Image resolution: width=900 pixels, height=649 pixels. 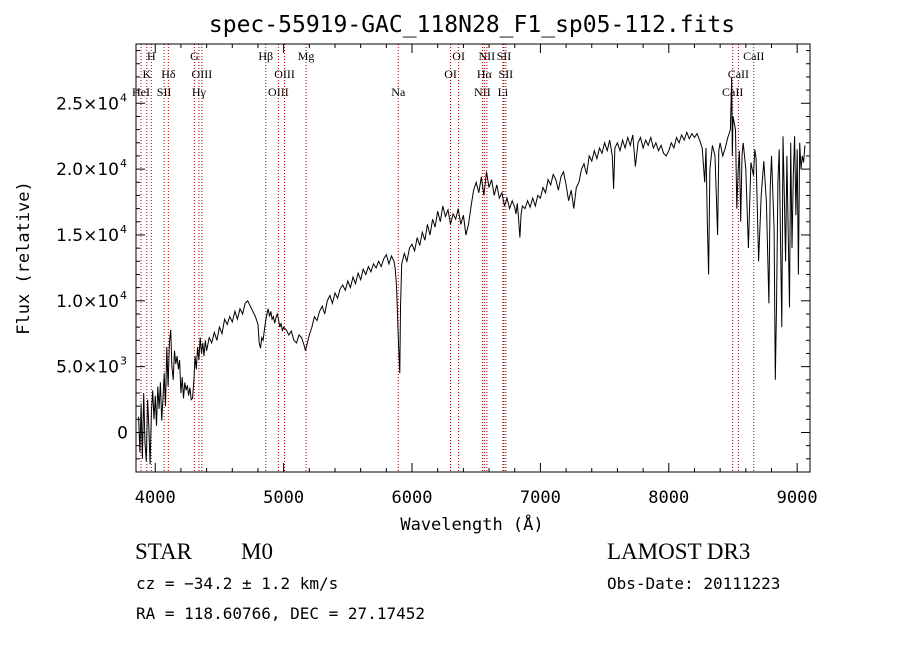 I want to click on line-label-0: H, so click(x=151, y=56).